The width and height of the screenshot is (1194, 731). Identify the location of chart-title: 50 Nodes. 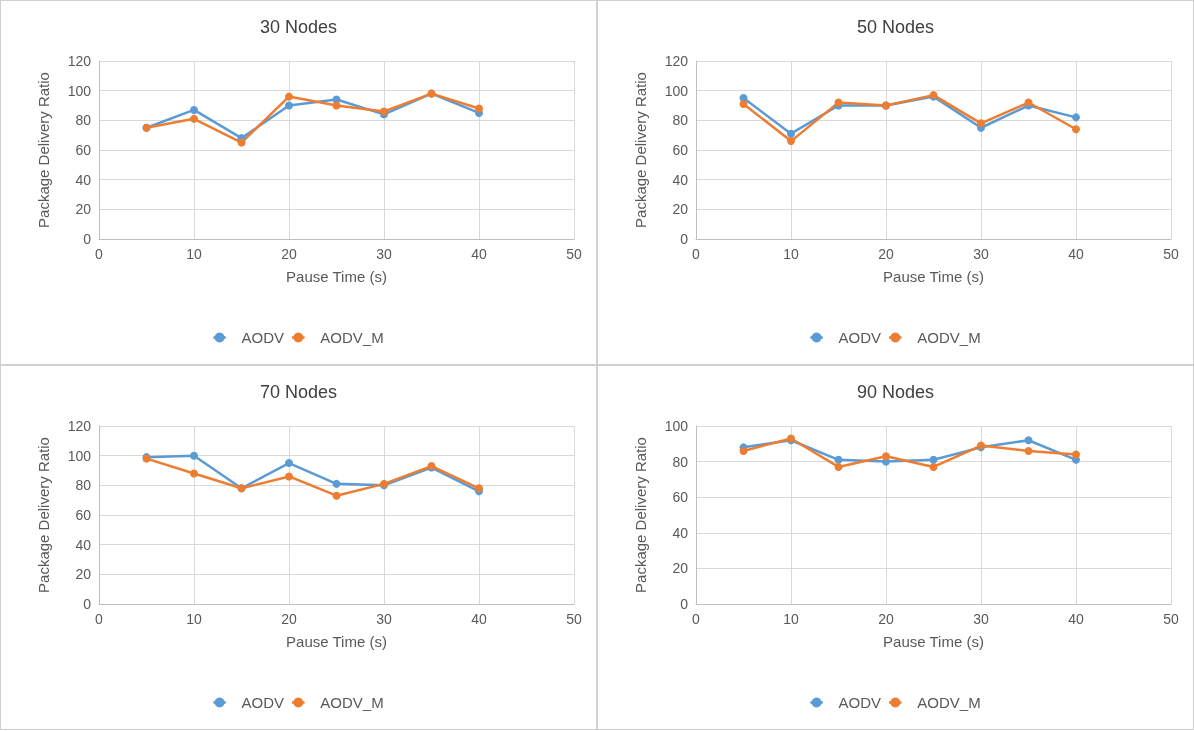
(895, 27).